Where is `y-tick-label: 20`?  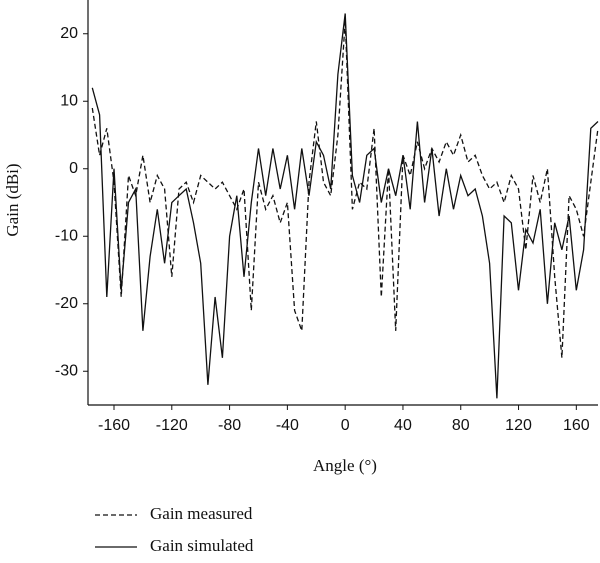 y-tick-label: 20 is located at coordinates (69, 33).